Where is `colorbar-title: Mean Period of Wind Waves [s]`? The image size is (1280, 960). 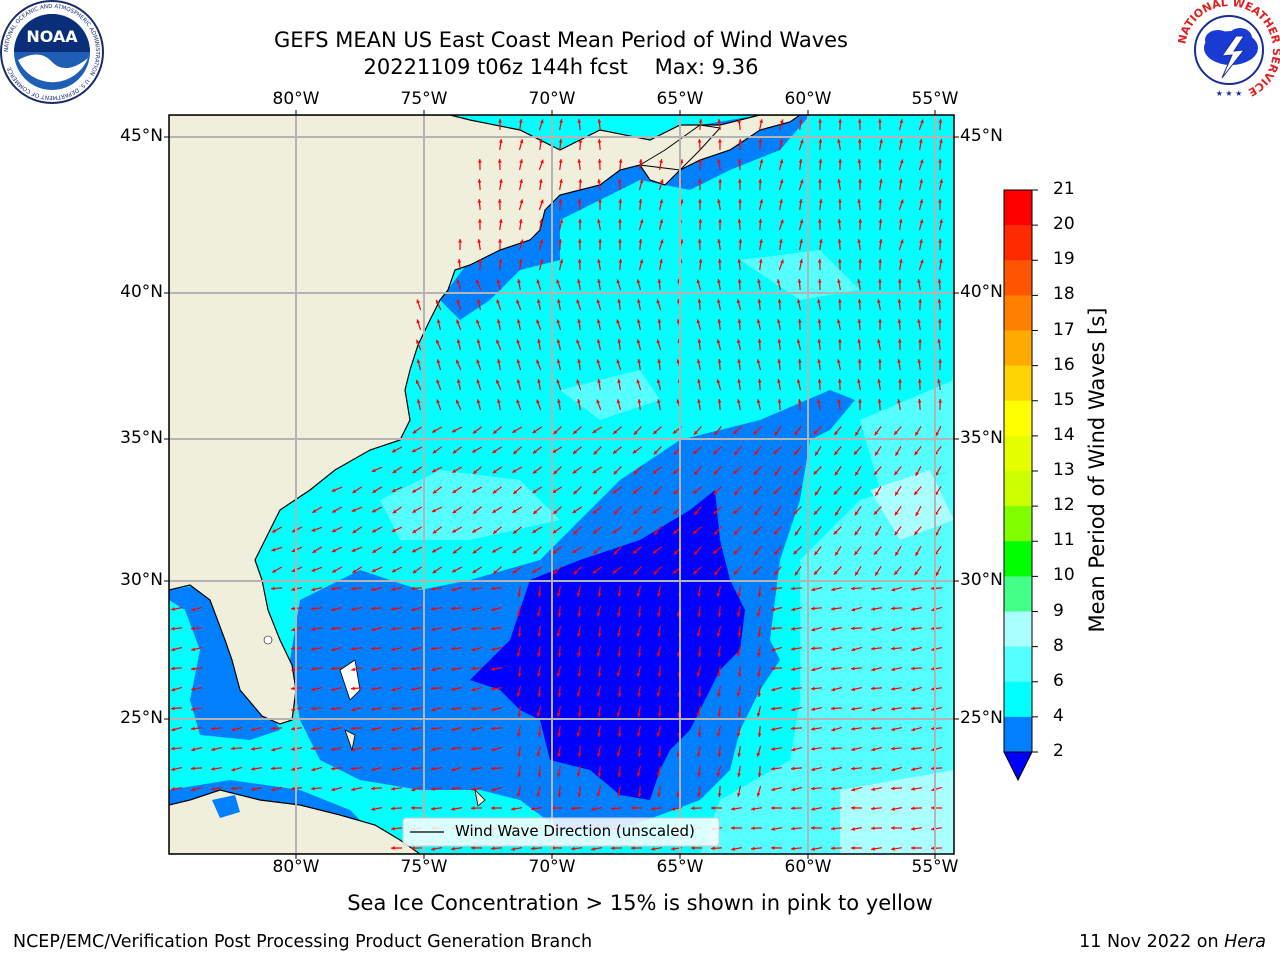 colorbar-title: Mean Period of Wind Waves [s] is located at coordinates (1097, 470).